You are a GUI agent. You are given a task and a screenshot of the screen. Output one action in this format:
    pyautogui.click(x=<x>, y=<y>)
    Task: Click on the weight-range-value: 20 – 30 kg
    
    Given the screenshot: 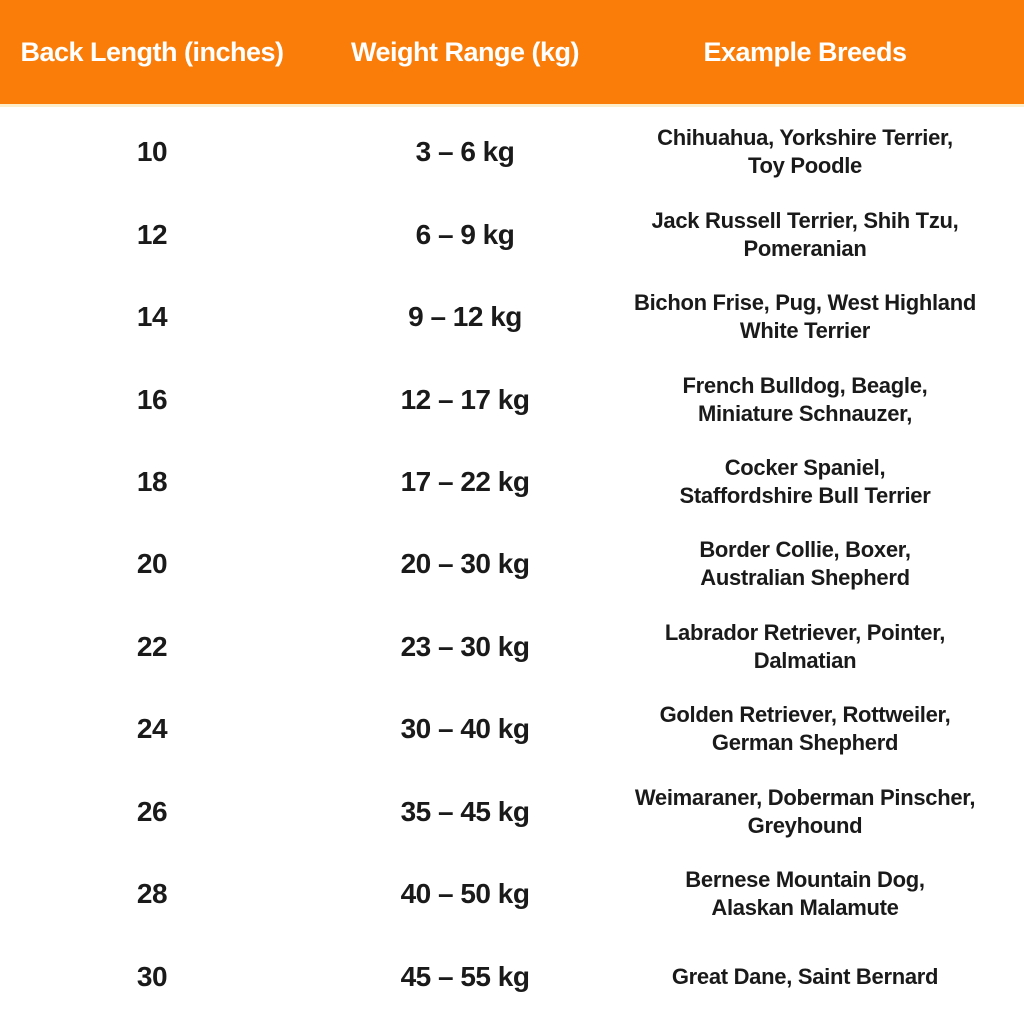 What is the action you would take?
    pyautogui.click(x=465, y=564)
    